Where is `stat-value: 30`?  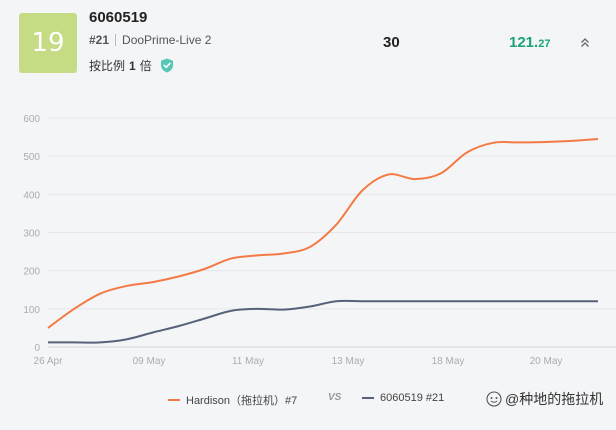
stat-value: 30 is located at coordinates (391, 42).